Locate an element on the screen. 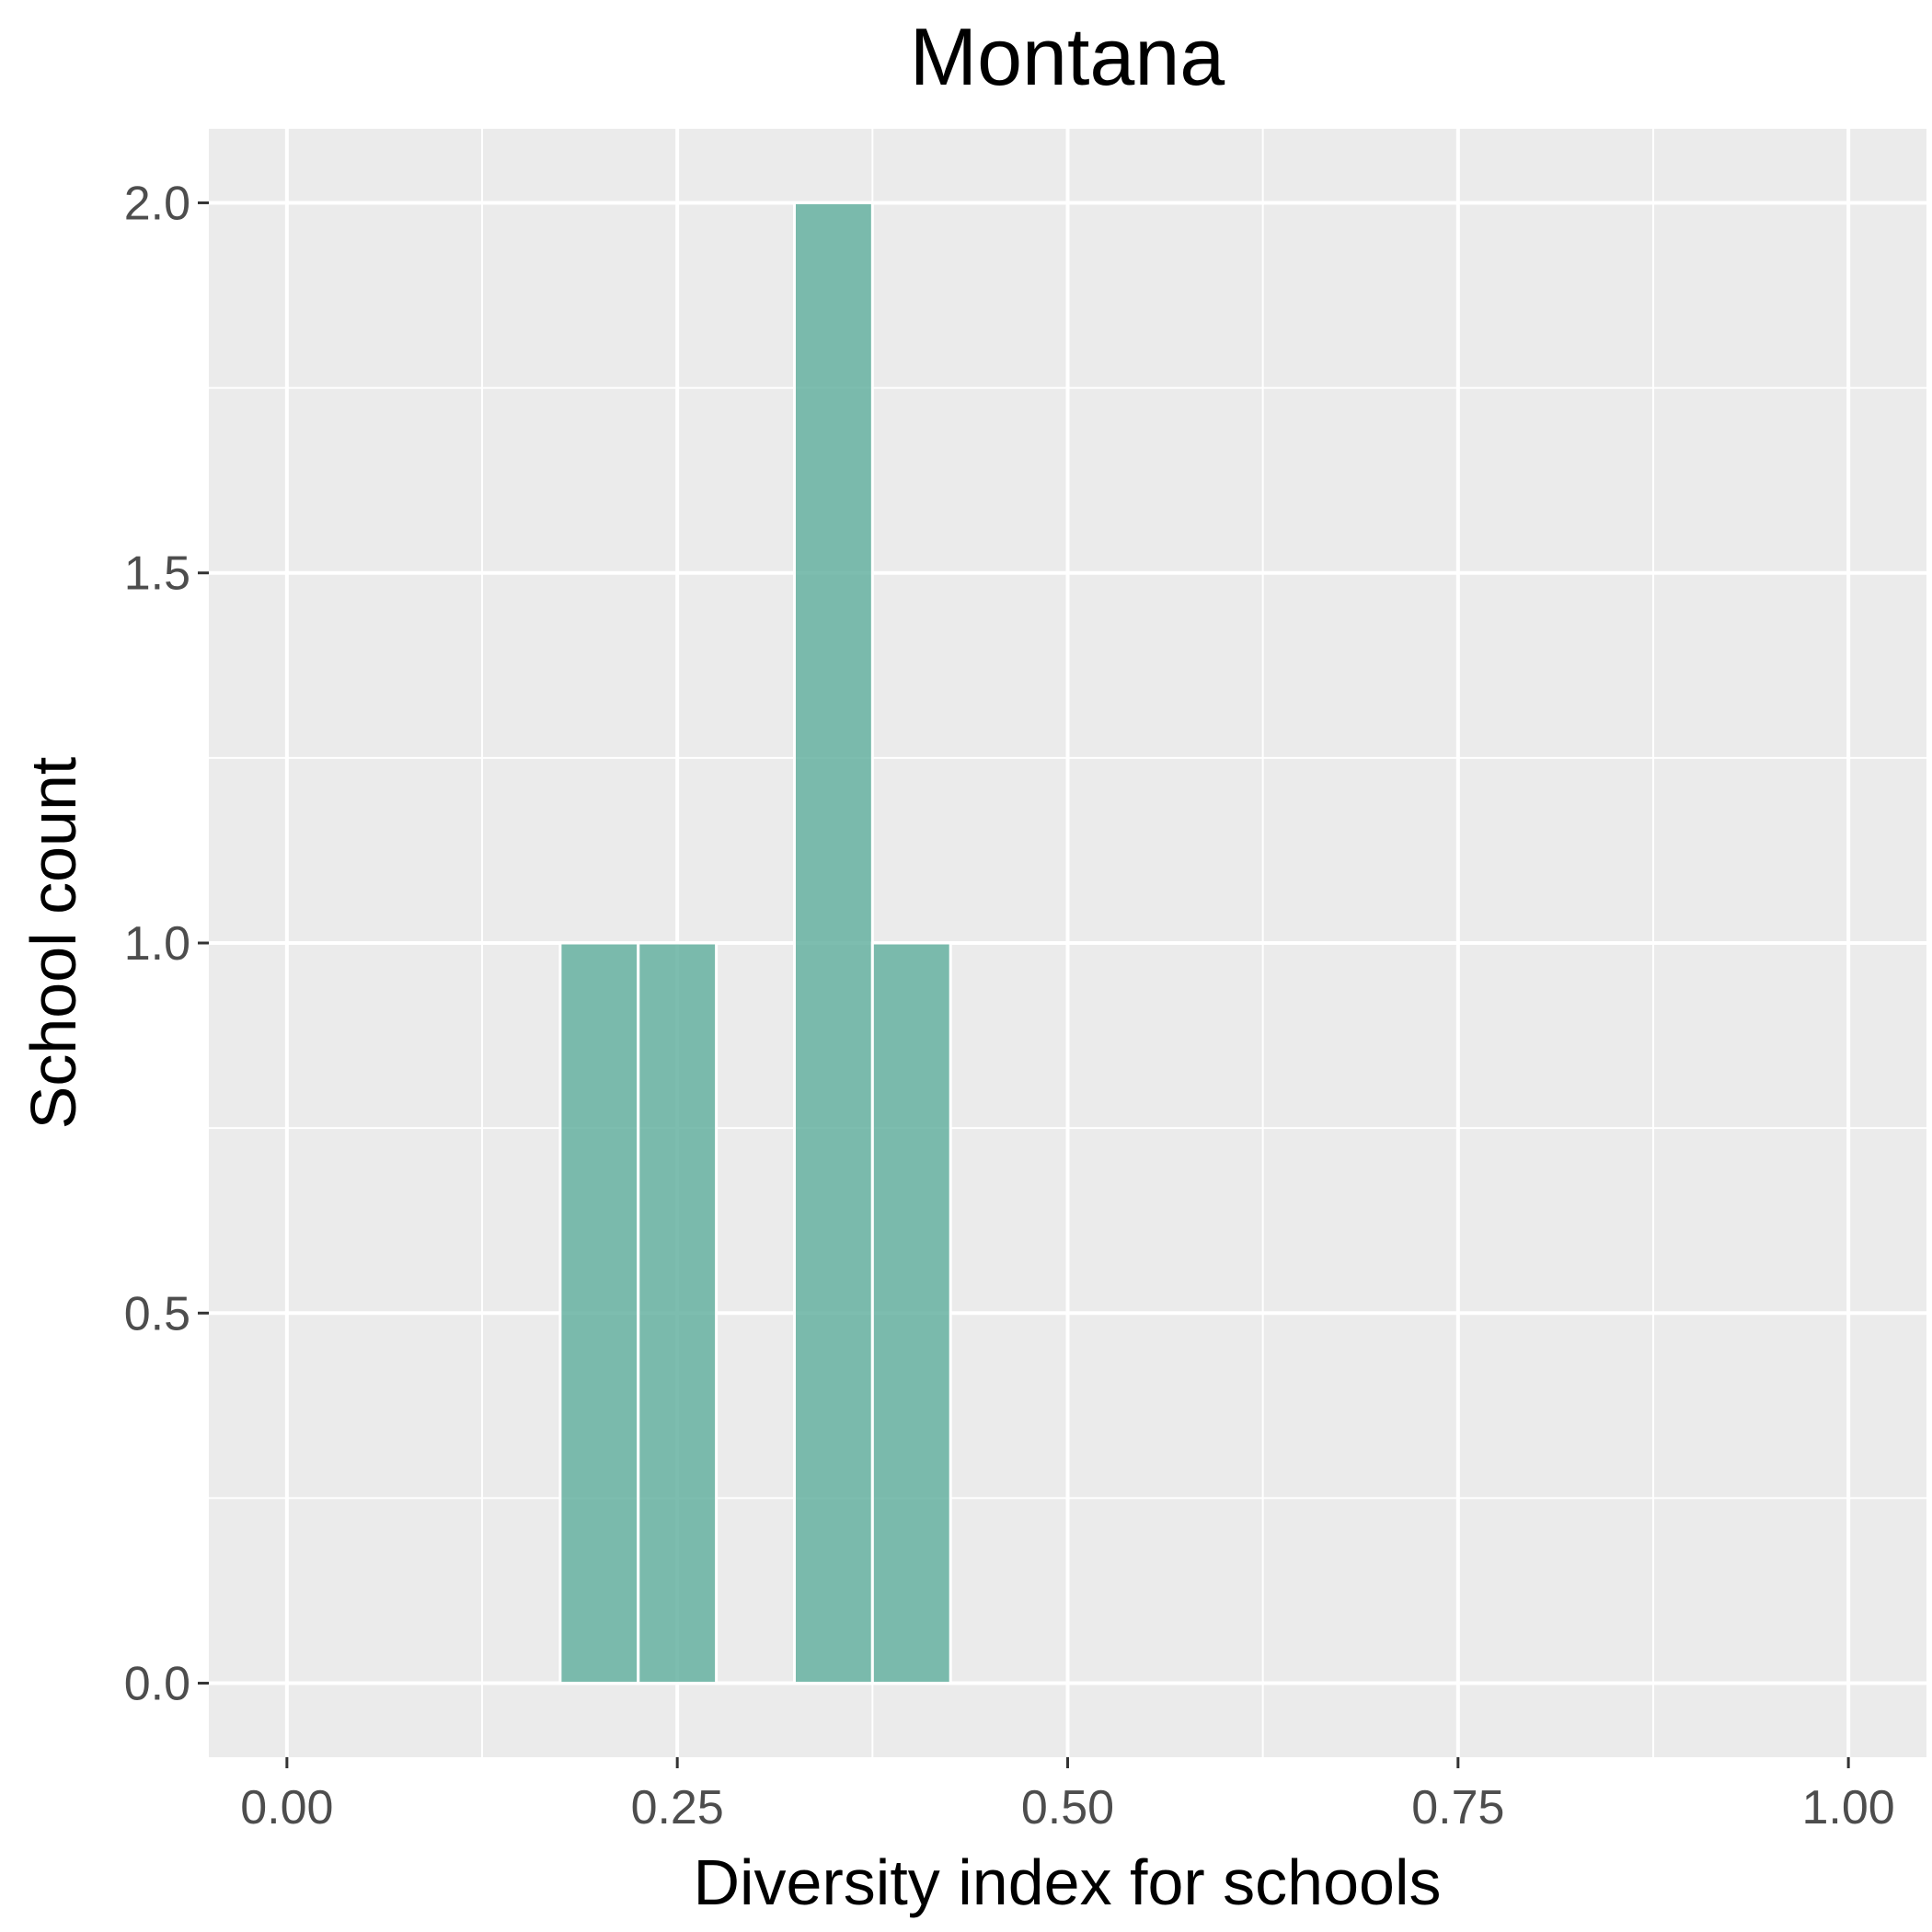 Image resolution: width=1932 pixels, height=1932 pixels. x-tick-label: 0.50 is located at coordinates (1067, 1807).